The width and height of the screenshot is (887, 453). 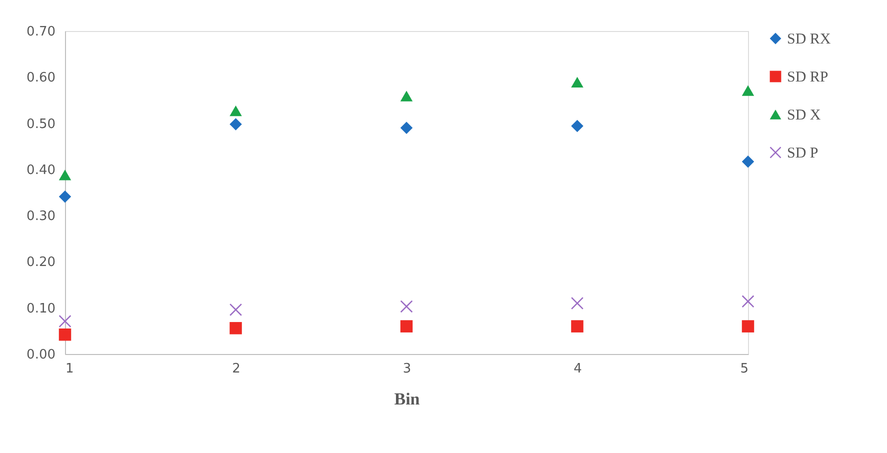 I want to click on x-tick-label: 2, so click(x=236, y=369).